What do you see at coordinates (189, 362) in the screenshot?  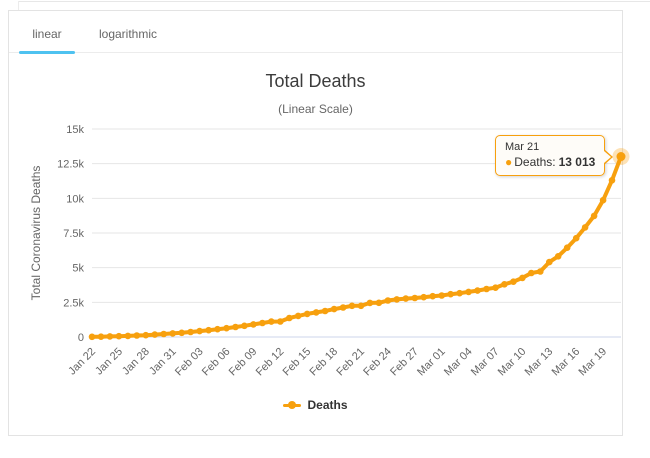 I see `x-tick-label: Feb 03` at bounding box center [189, 362].